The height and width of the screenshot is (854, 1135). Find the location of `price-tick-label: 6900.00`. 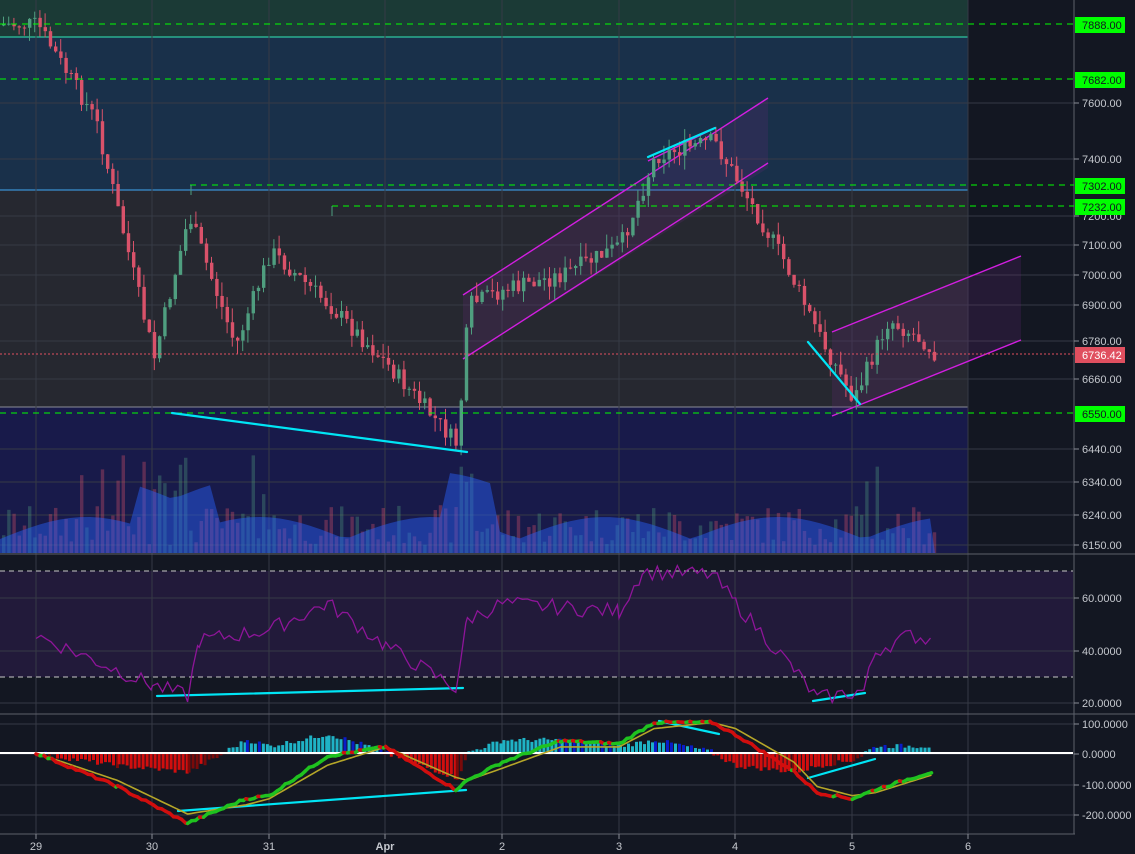

price-tick-label: 6900.00 is located at coordinates (1102, 306).